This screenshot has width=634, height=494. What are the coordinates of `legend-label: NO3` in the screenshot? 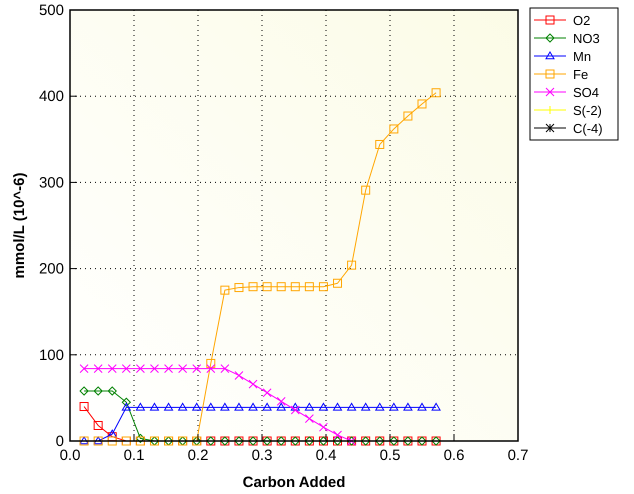 It's located at (586, 38).